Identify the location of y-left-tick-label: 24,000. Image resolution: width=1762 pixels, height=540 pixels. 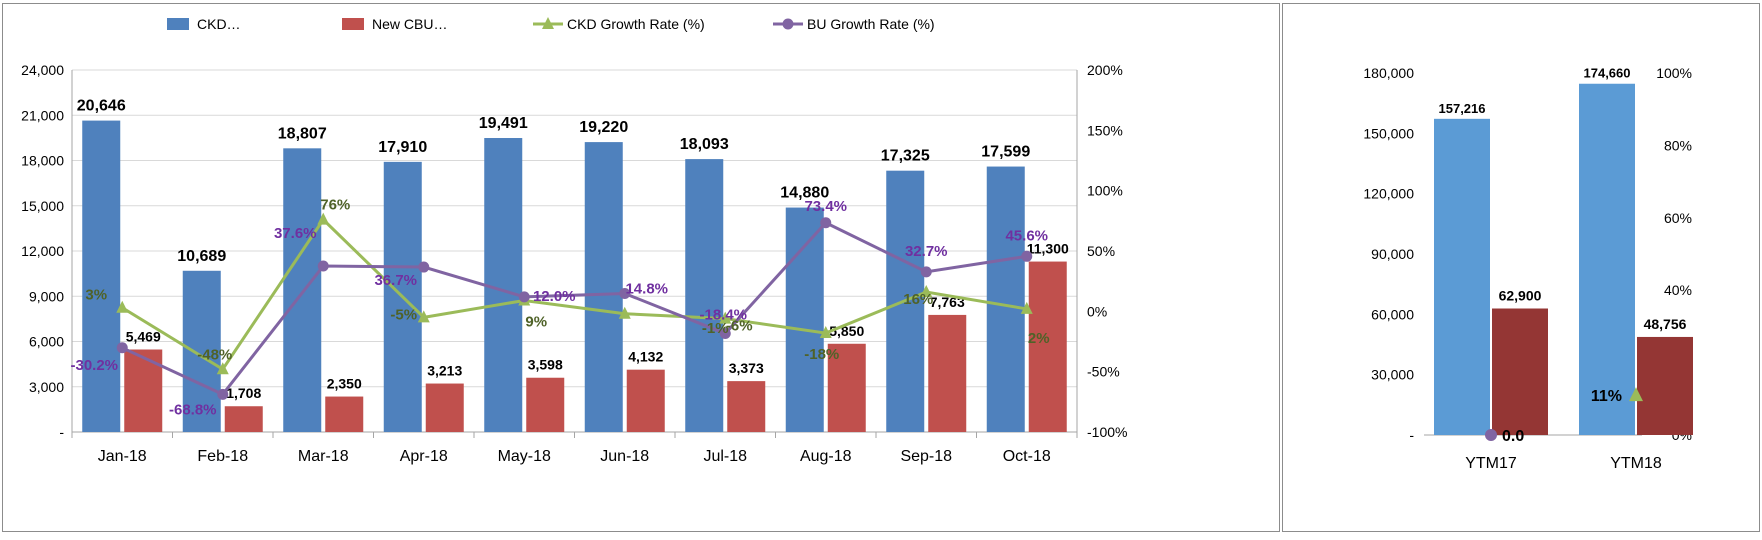
(42, 70).